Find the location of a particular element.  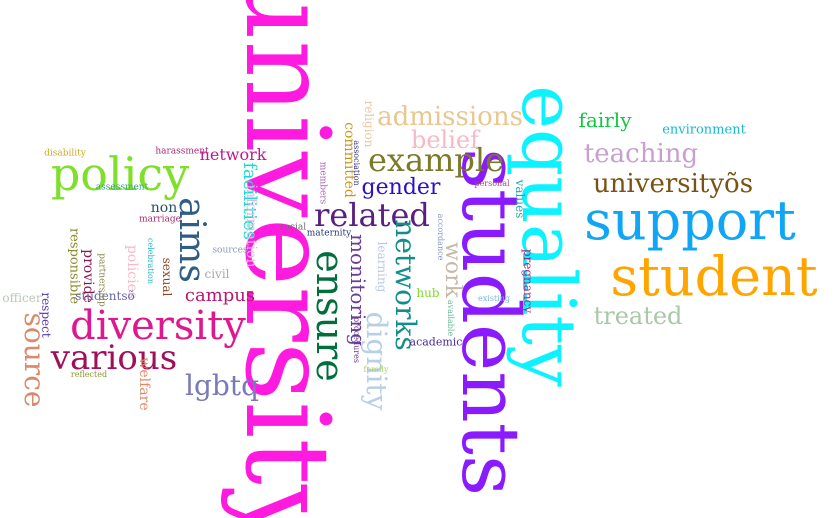

word-partnership: partnership is located at coordinates (101, 280).